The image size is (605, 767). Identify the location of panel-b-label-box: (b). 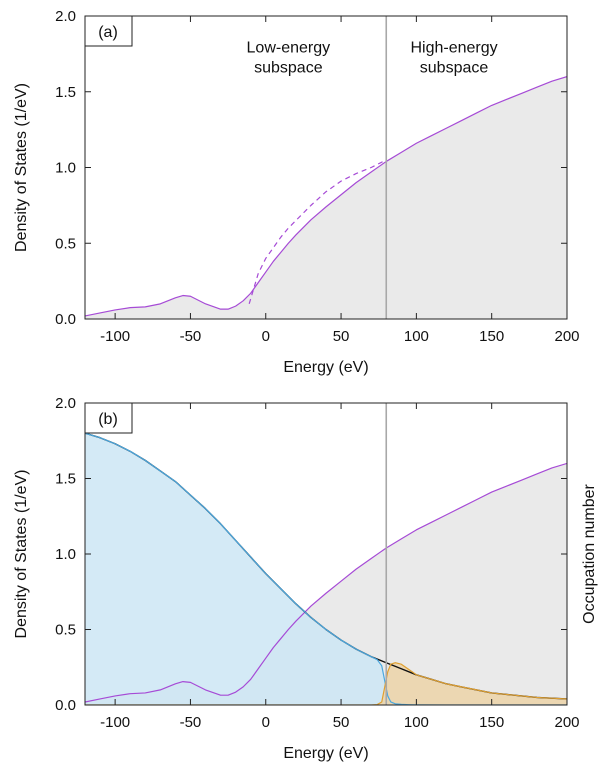
(108, 418).